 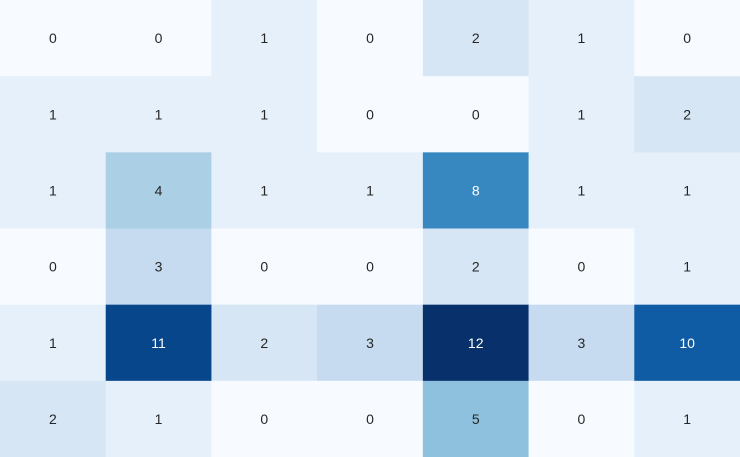 I want to click on heatmap-cell-r5-c4, so click(x=476, y=418).